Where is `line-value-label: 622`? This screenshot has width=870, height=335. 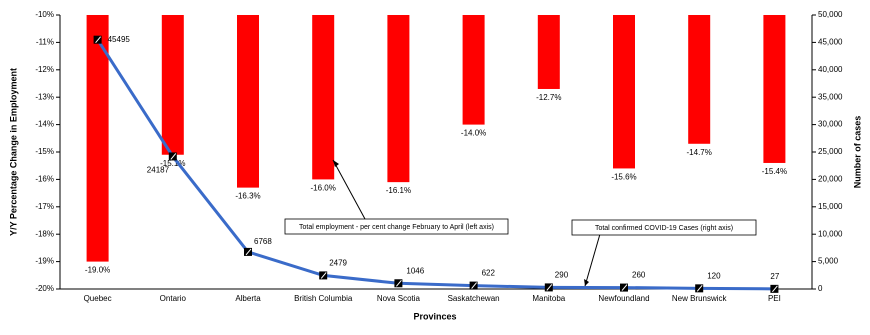 line-value-label: 622 is located at coordinates (489, 273).